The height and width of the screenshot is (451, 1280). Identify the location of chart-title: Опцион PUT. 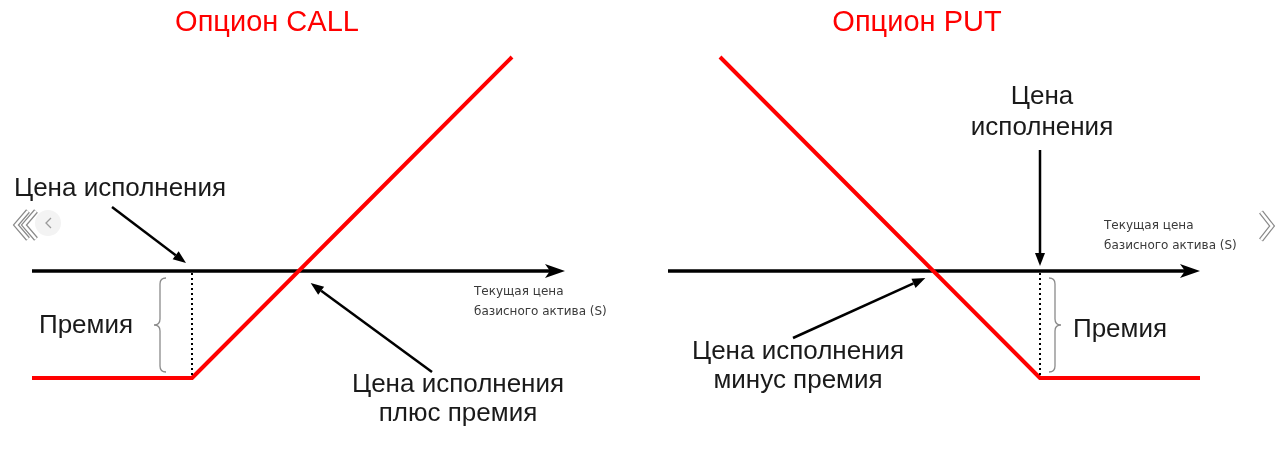
(917, 21).